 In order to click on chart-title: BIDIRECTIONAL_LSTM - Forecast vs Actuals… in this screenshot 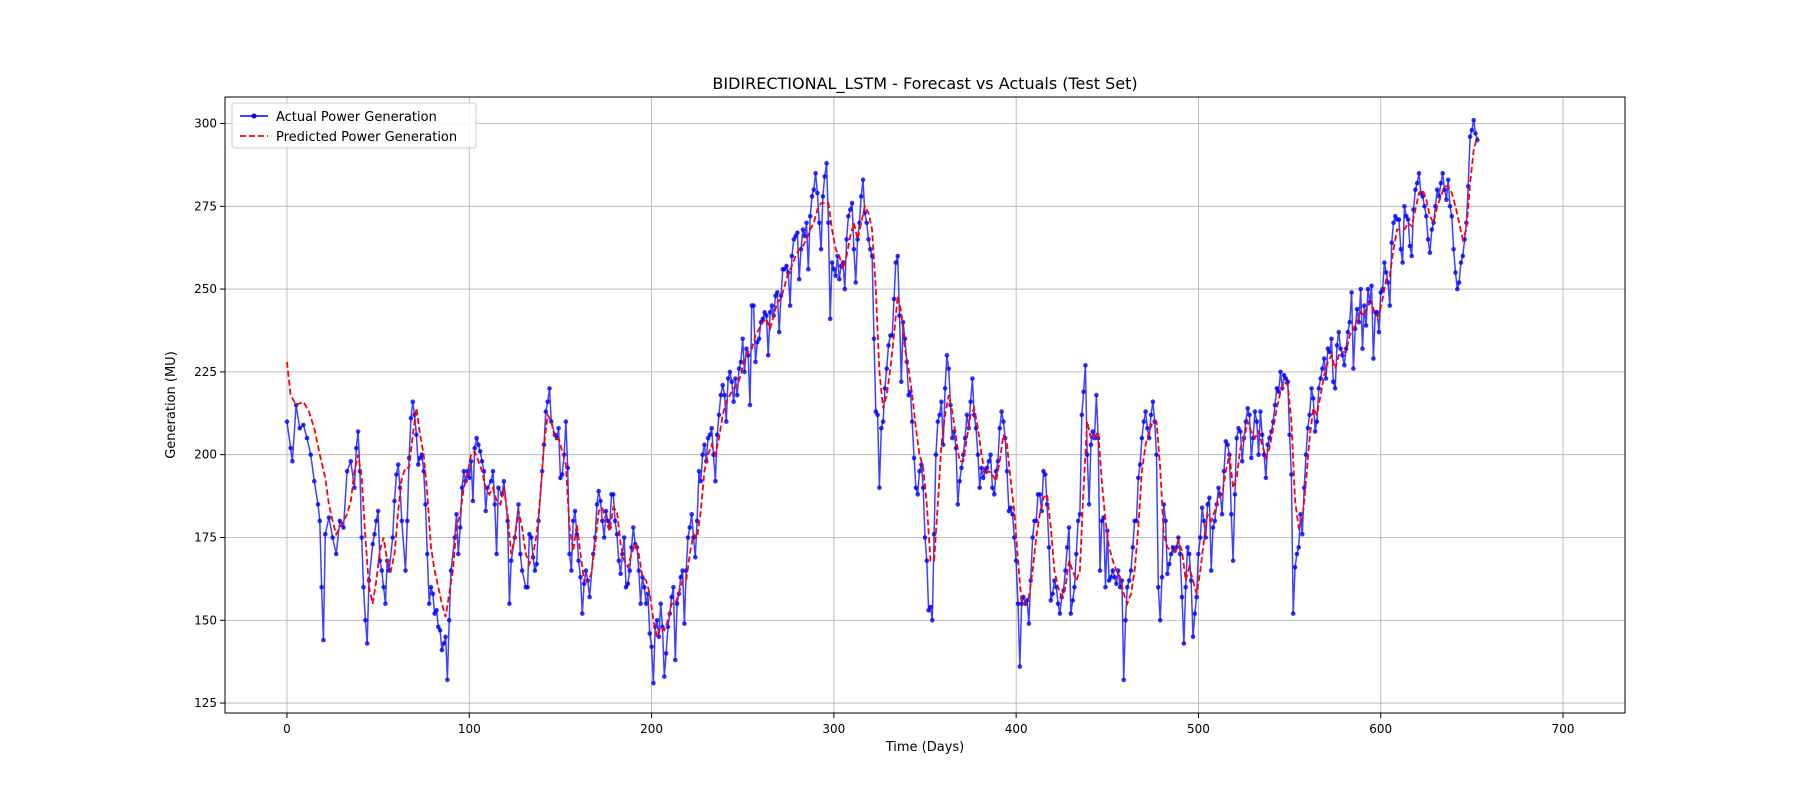, I will do `click(924, 84)`.